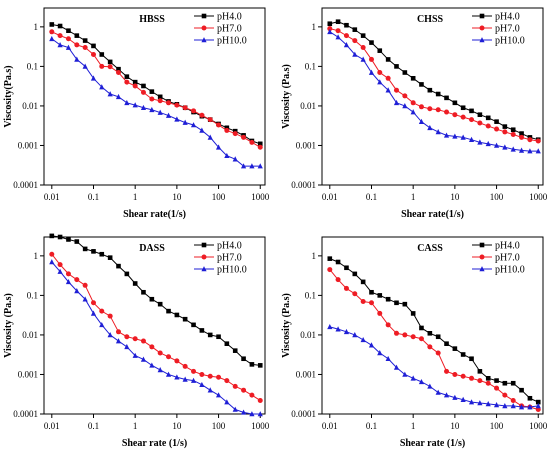  I want to click on series-pH7.0, so click(156, 327).